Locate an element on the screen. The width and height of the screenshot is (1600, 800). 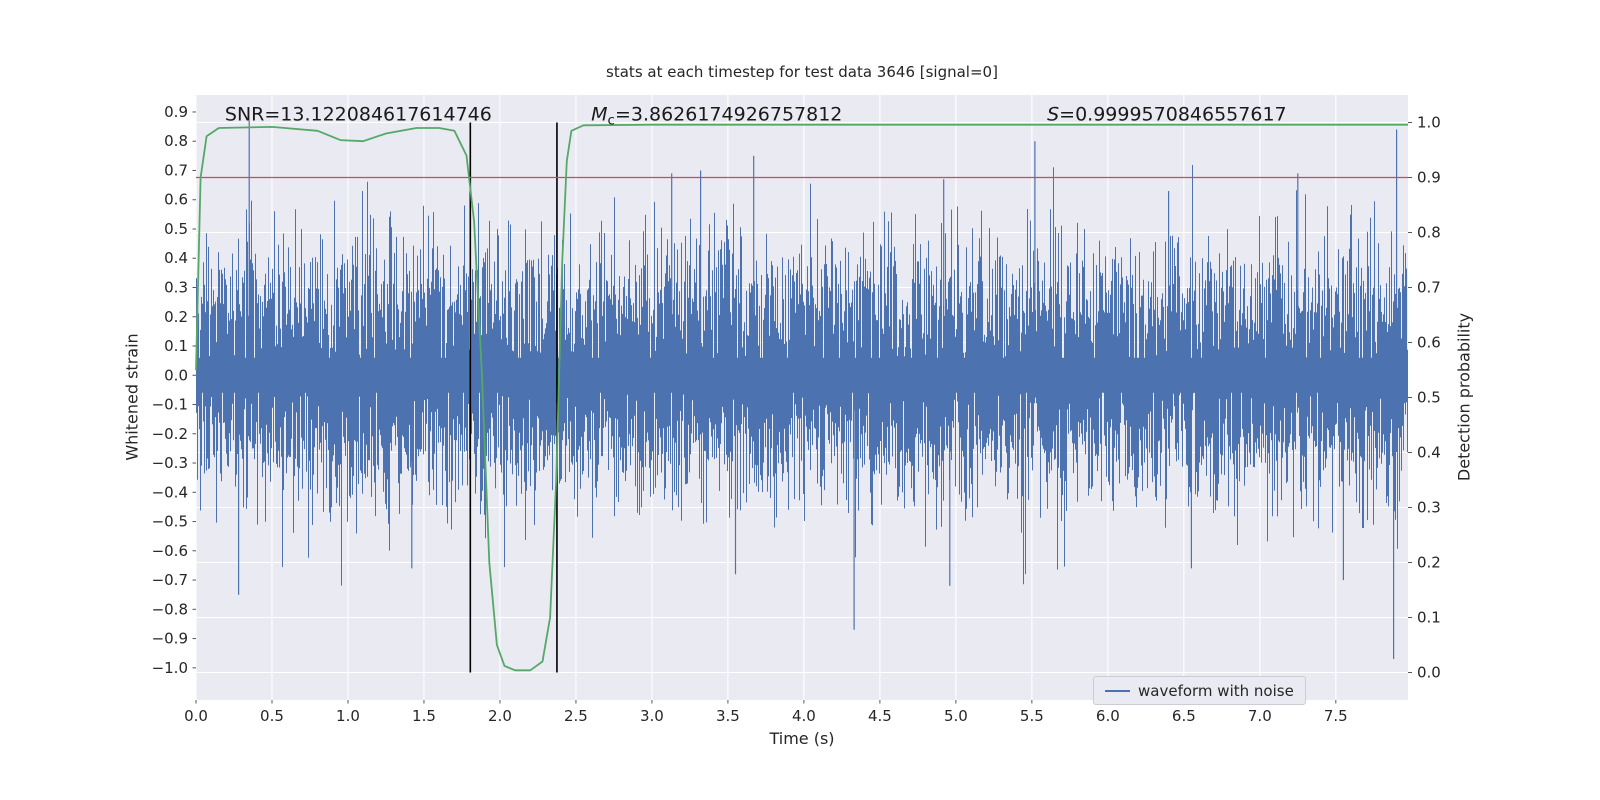
x-tick-label: 3.5 is located at coordinates (728, 716).